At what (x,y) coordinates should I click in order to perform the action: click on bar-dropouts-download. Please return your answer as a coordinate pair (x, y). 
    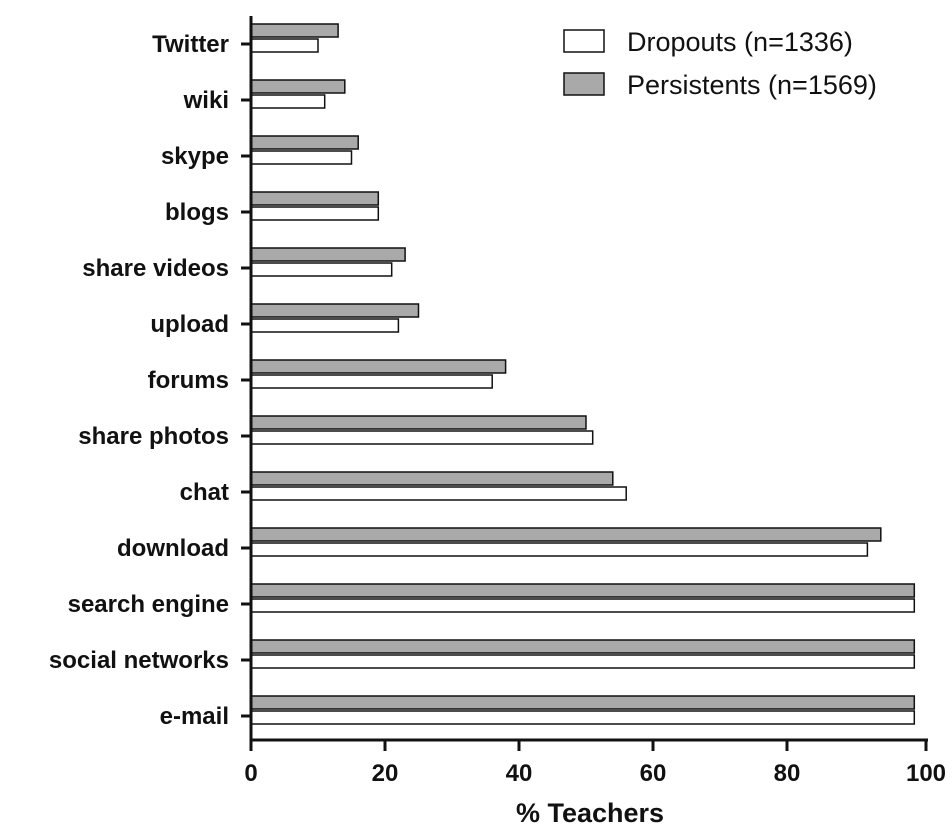
    Looking at the image, I should click on (559, 549).